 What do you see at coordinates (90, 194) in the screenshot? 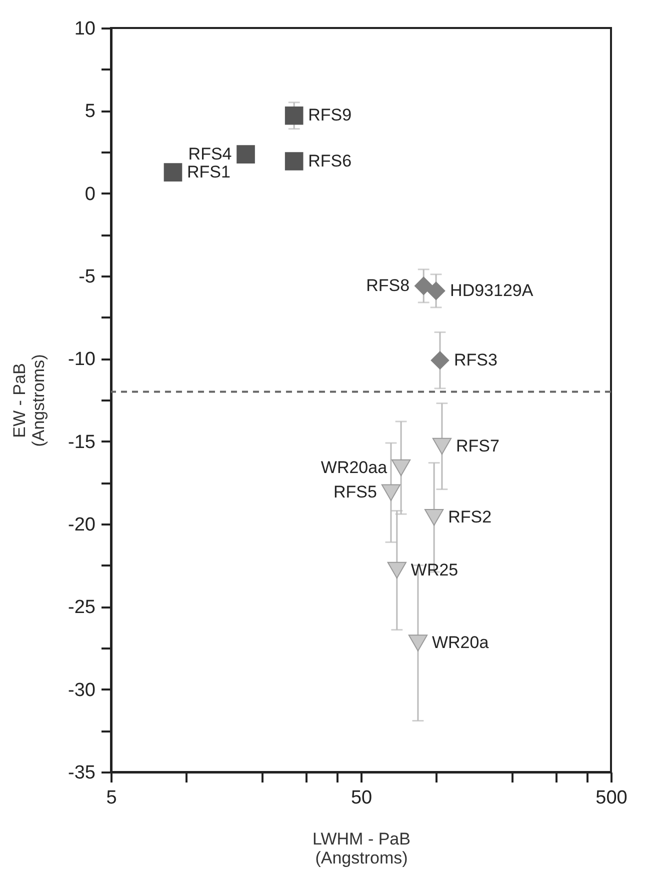
I see `y-tick-label: 0` at bounding box center [90, 194].